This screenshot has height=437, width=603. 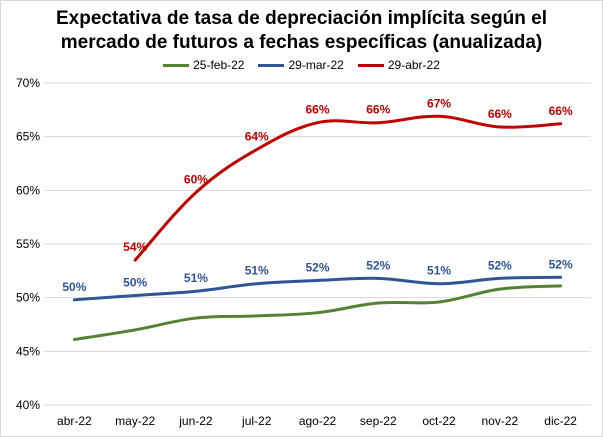 I want to click on data-label-29-mar-22-abr-22: 50%, so click(x=74, y=287).